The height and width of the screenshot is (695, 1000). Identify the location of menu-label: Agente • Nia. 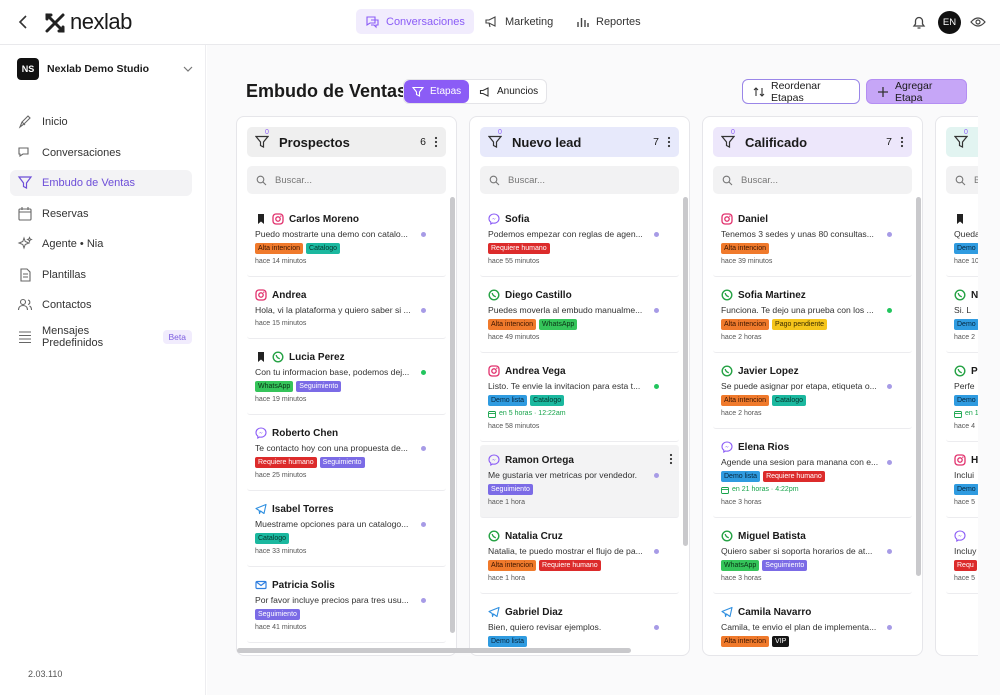
(73, 244).